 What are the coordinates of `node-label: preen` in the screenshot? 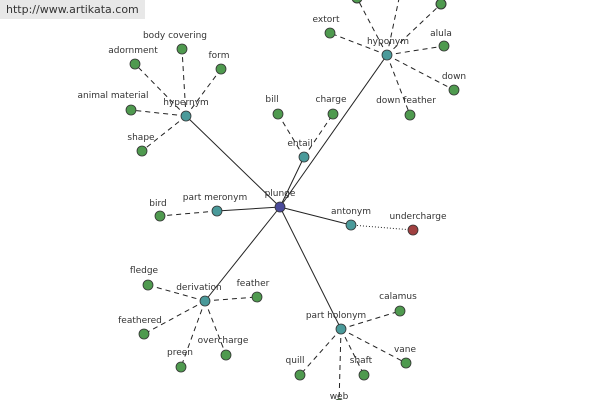 It's located at (180, 353).